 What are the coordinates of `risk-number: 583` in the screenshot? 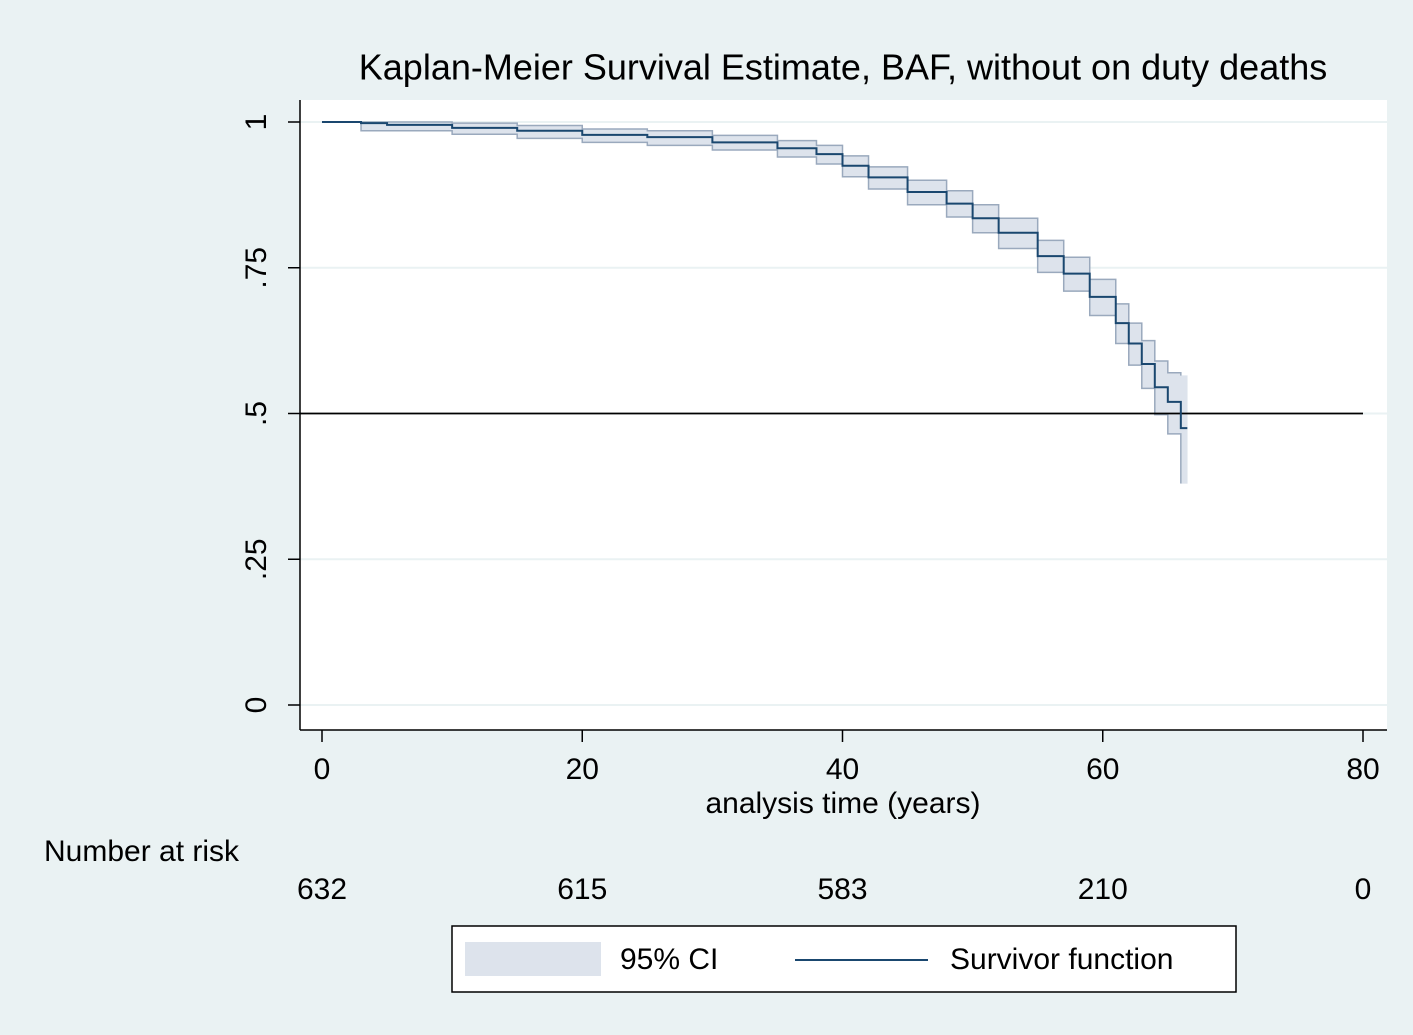 It's located at (842, 889).